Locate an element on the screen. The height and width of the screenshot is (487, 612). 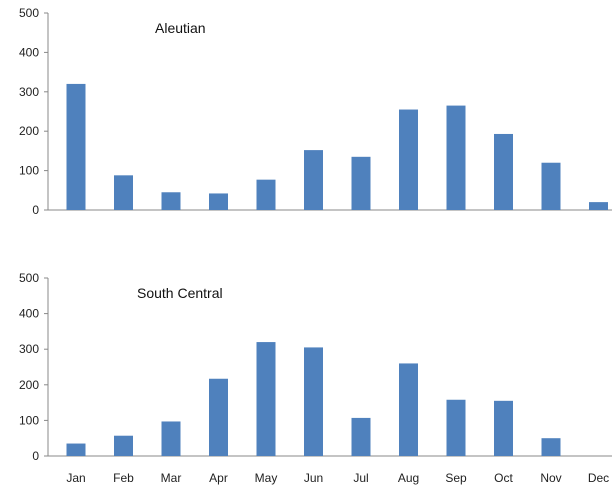
x-tick-label: Jan is located at coordinates (75, 478).